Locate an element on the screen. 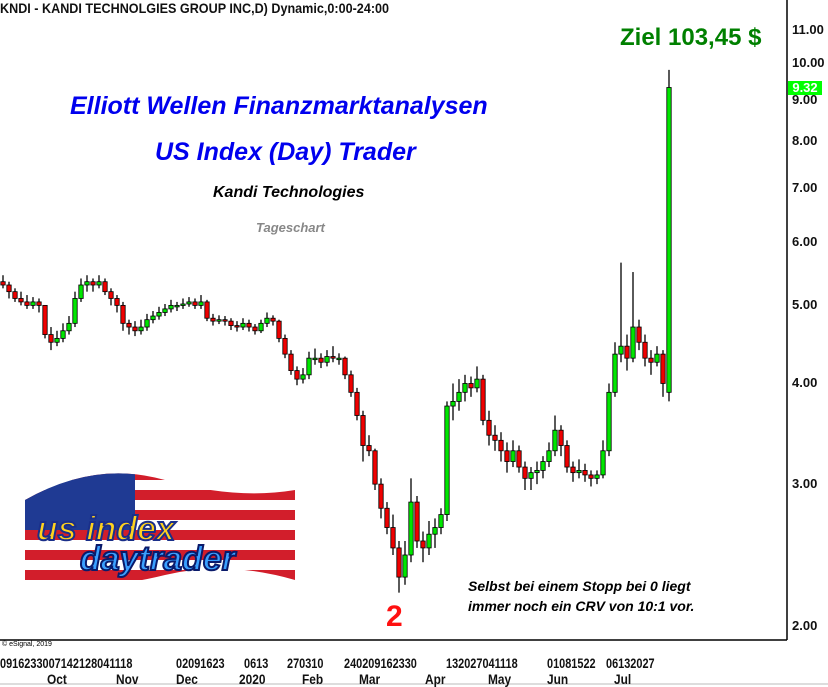 This screenshot has width=828, height=687. y-tick-label: 5.00 is located at coordinates (805, 305).